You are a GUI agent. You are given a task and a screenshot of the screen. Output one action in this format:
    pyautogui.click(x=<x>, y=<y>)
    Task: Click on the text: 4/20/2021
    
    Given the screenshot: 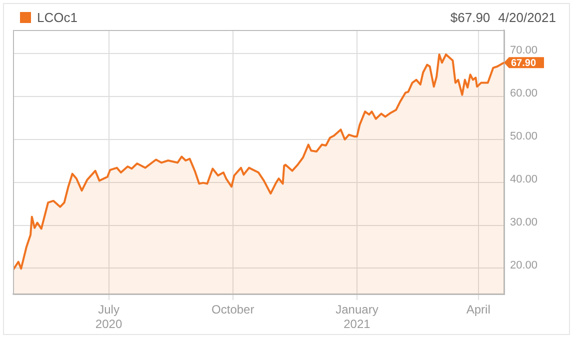 What is the action you would take?
    pyautogui.click(x=527, y=17)
    